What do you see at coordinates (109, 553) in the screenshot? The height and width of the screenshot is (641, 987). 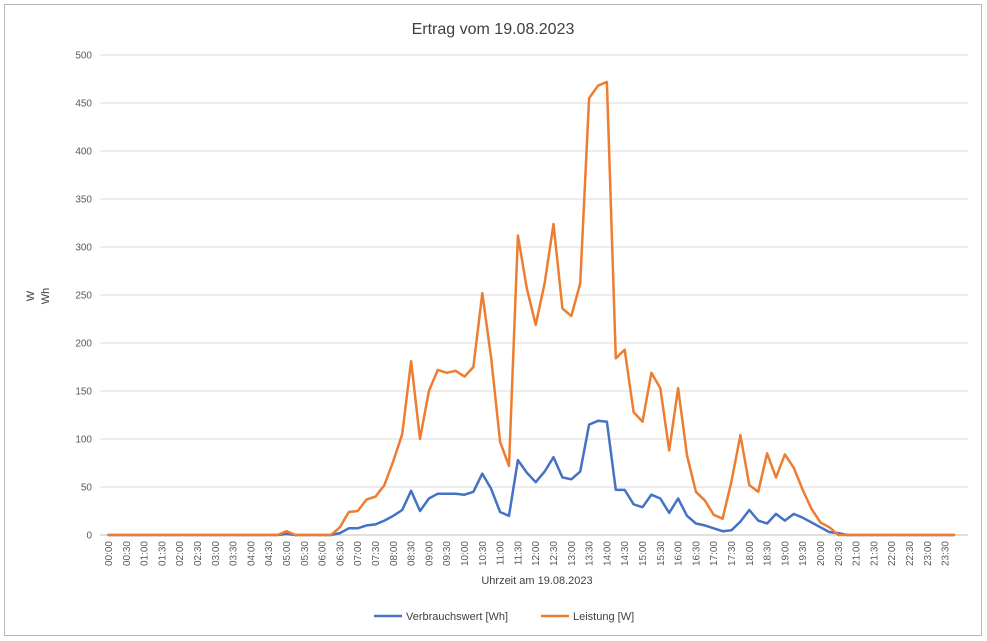 I see `x-tick-label: 00:00` at bounding box center [109, 553].